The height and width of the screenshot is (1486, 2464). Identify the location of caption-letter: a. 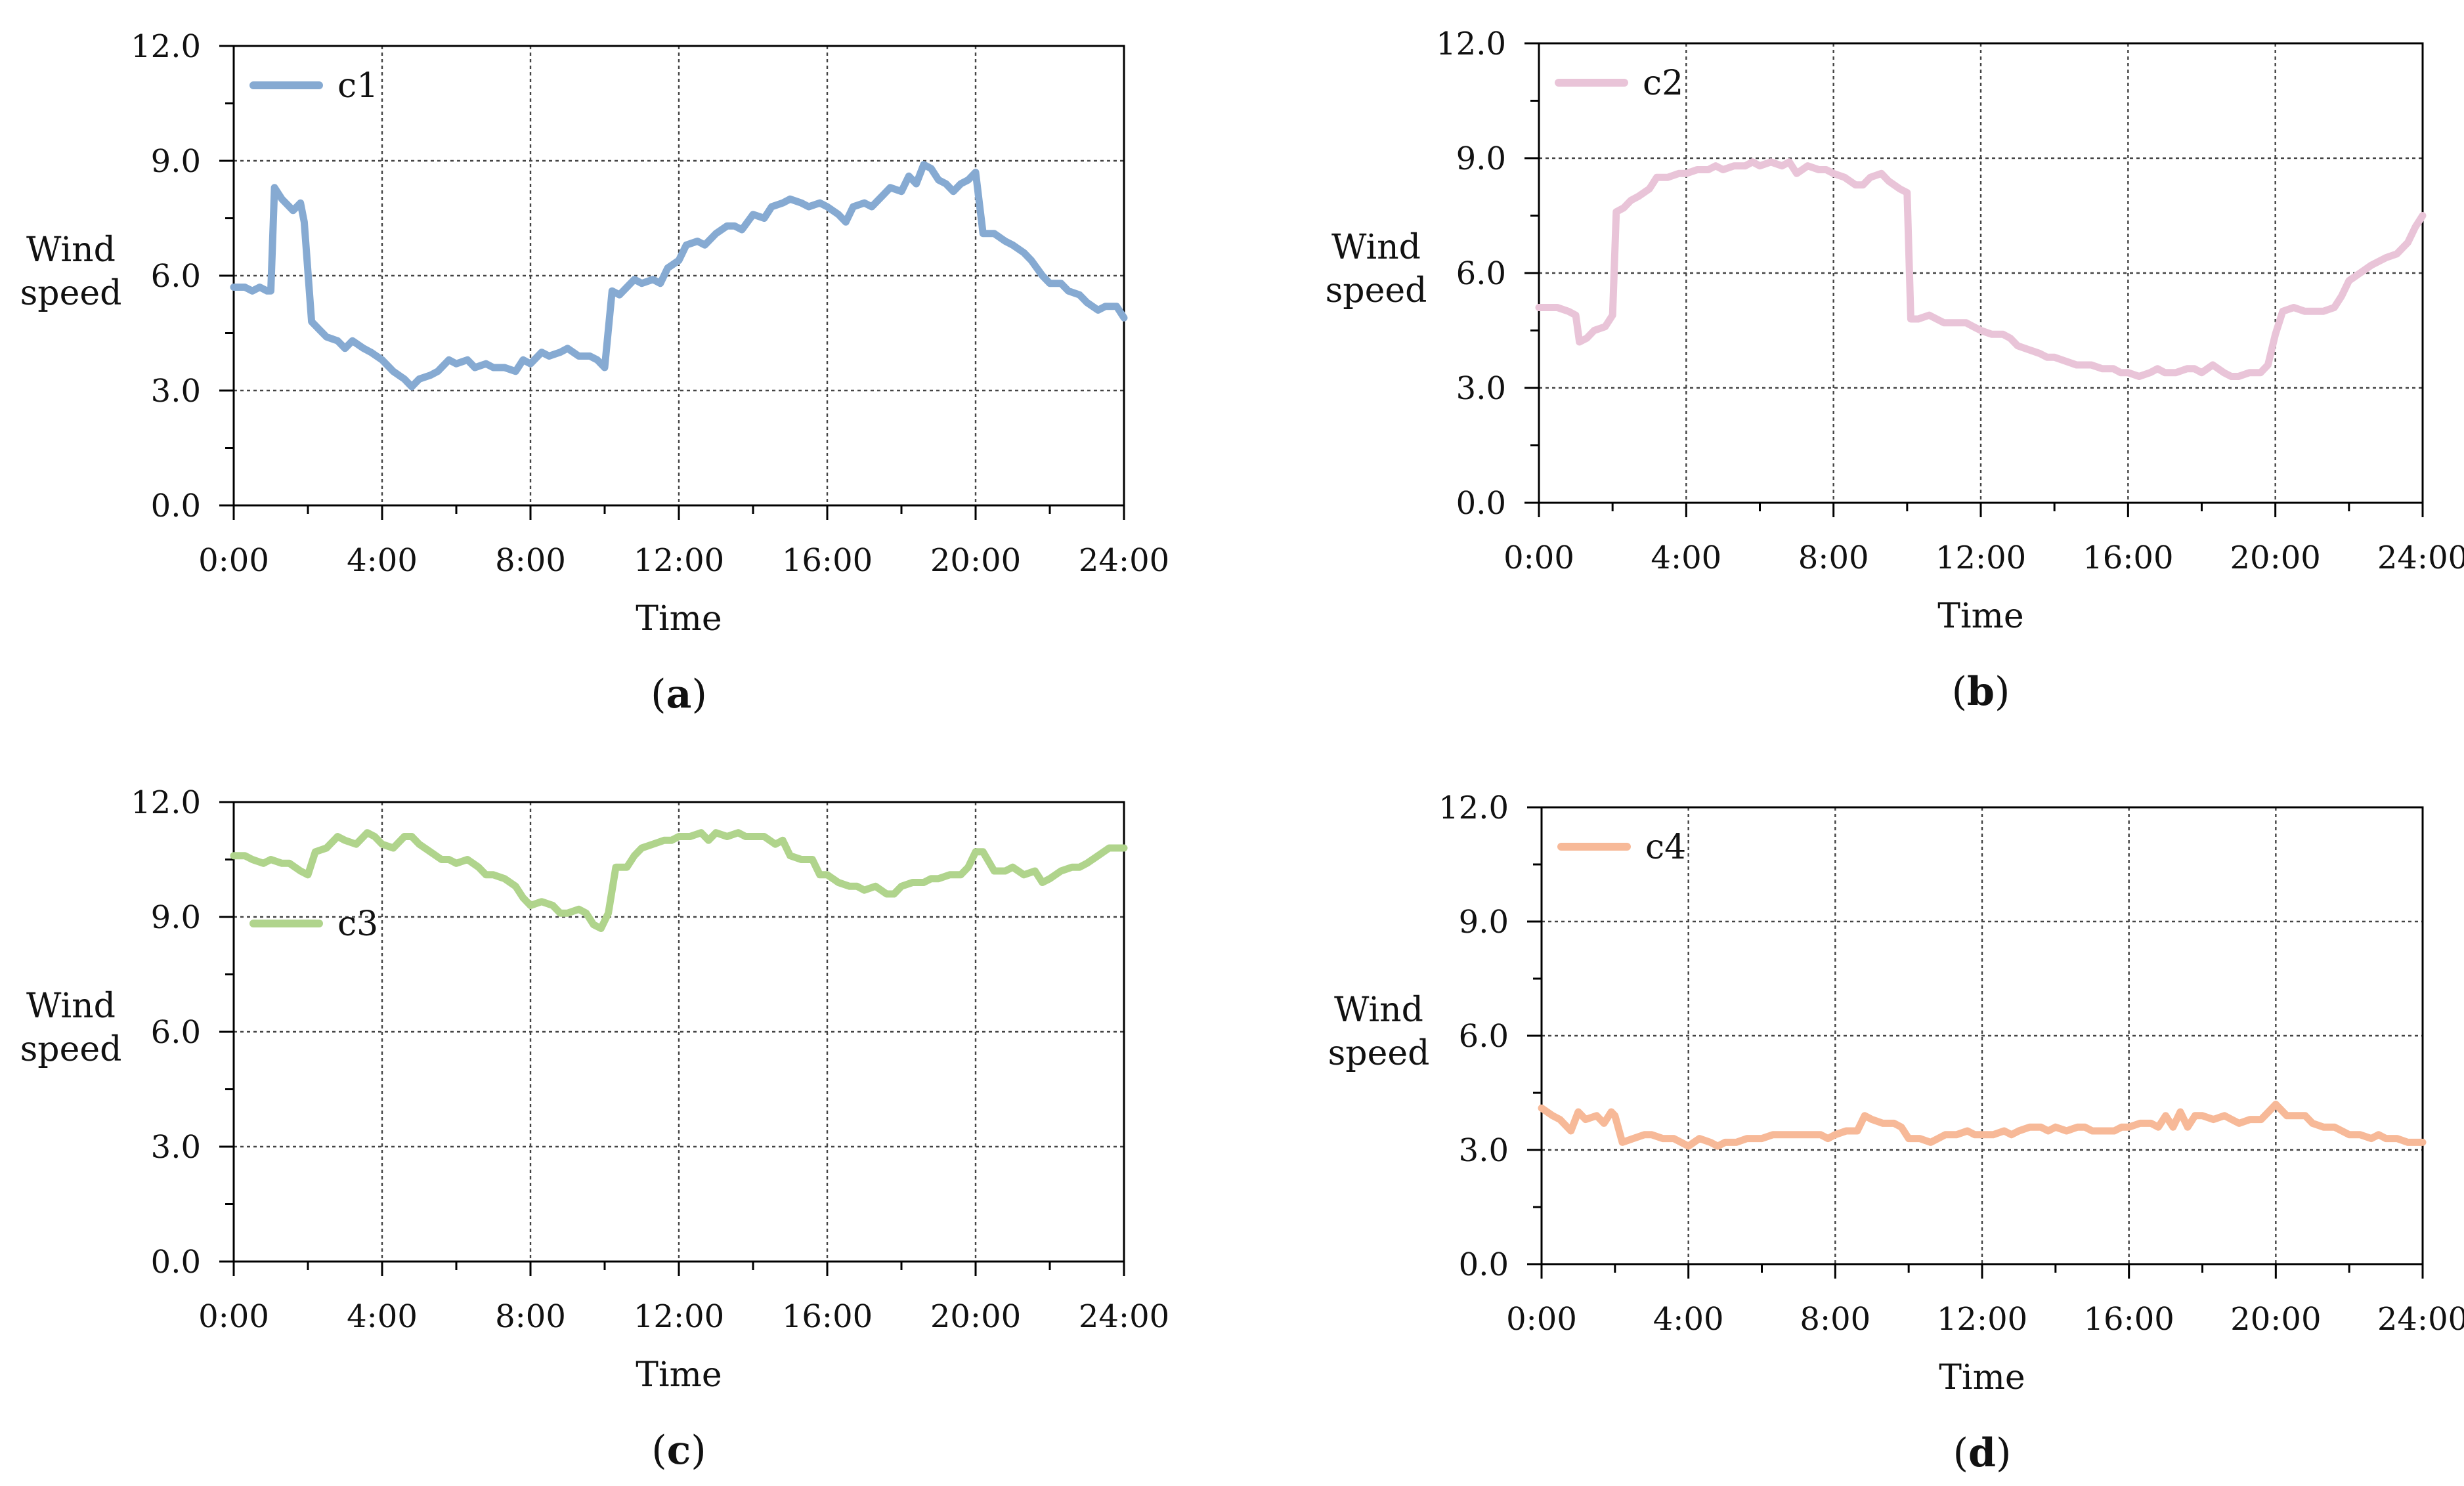
(679, 694).